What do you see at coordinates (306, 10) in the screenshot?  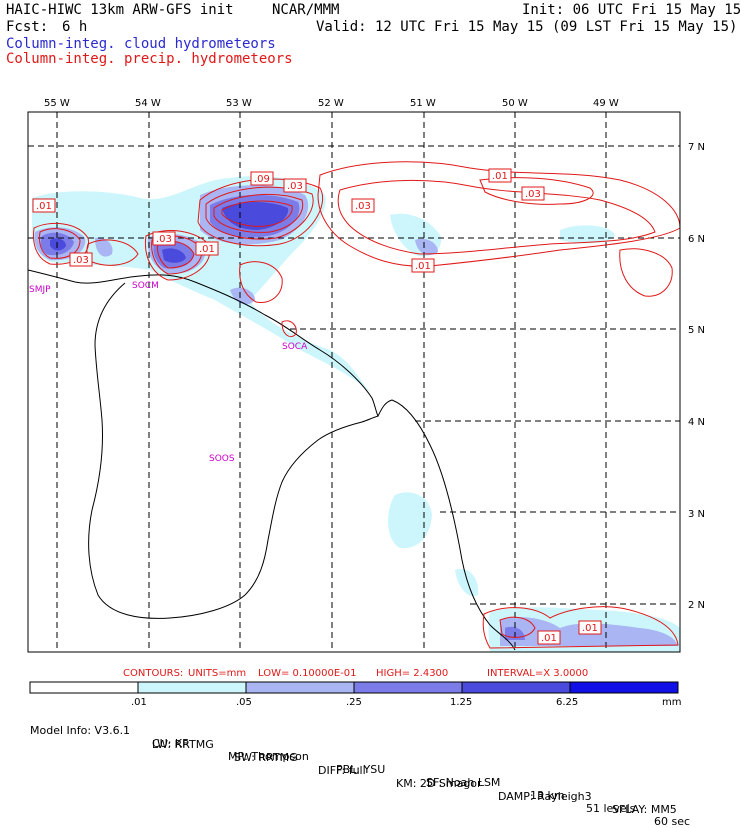 I see `org-label: NCAR/MMM` at bounding box center [306, 10].